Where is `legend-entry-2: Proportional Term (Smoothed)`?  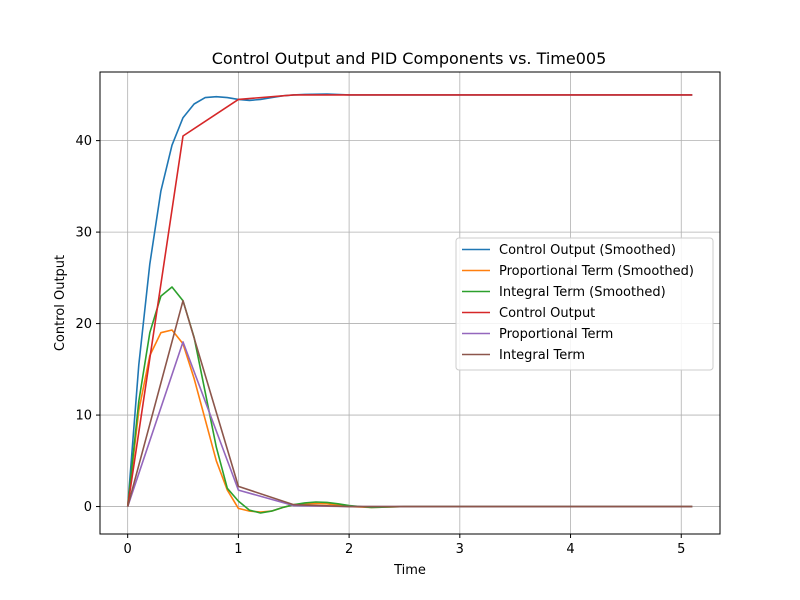 legend-entry-2: Proportional Term (Smoothed) is located at coordinates (596, 271).